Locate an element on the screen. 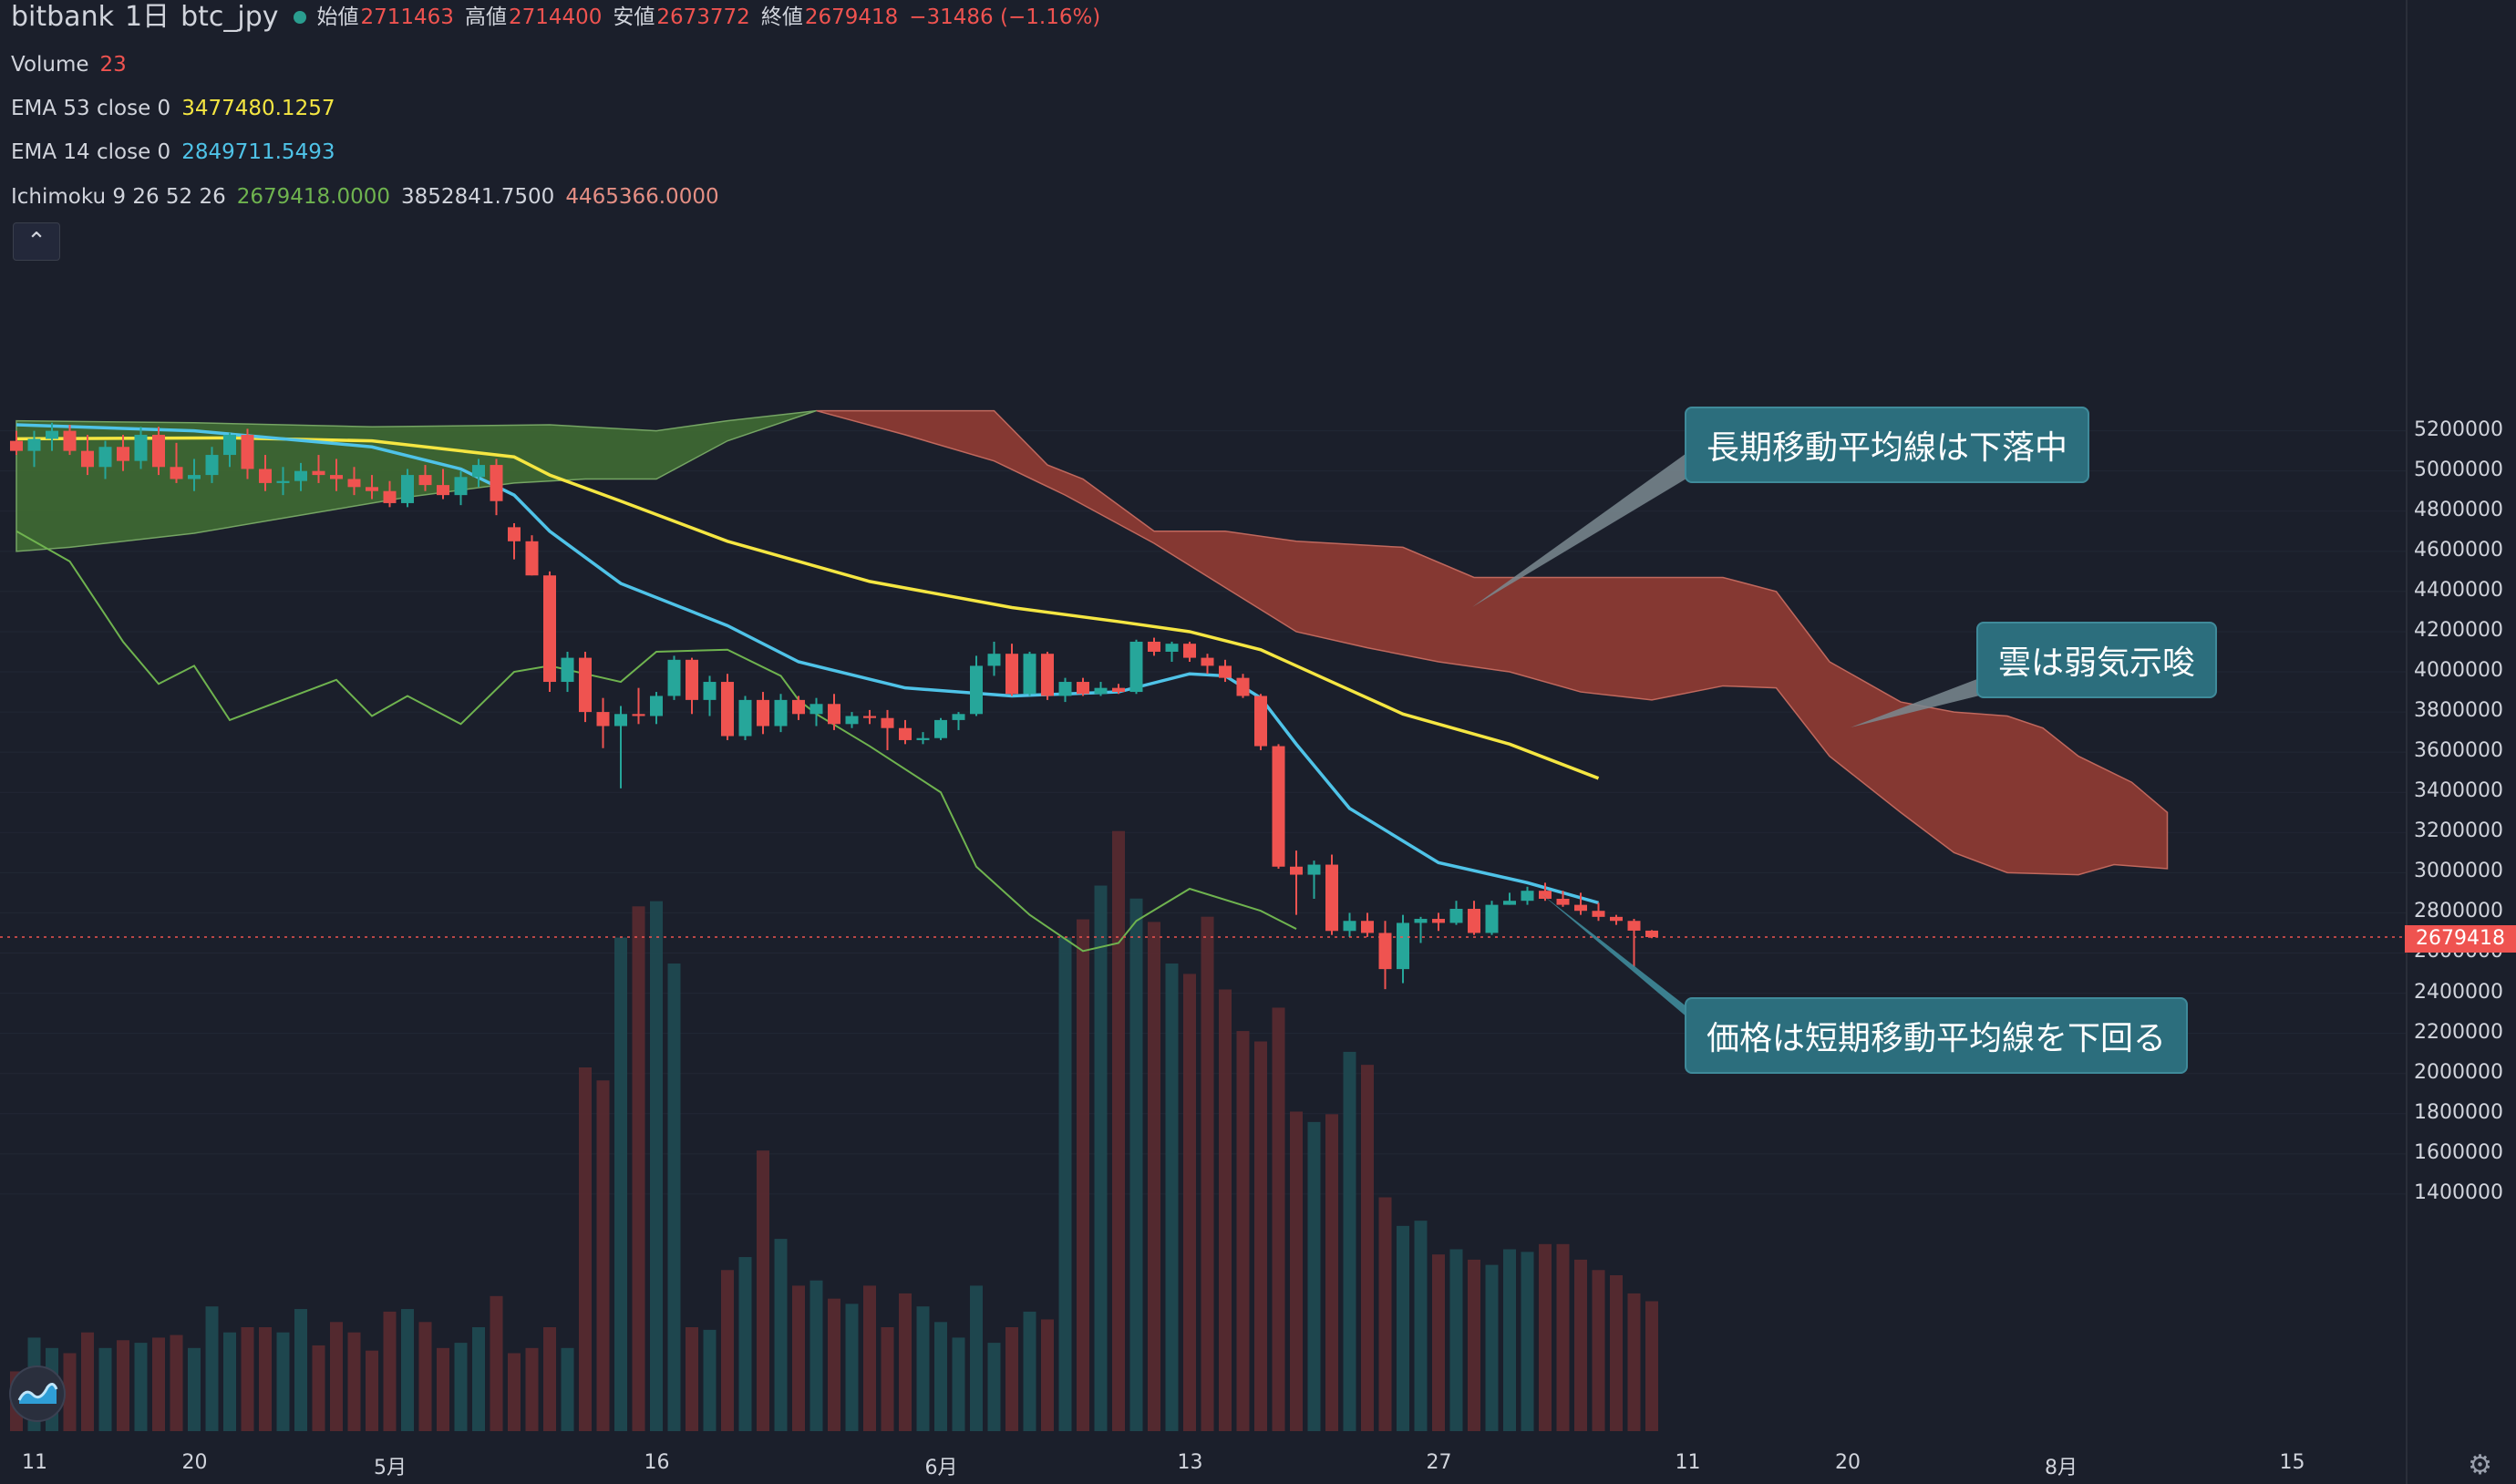 Image resolution: width=2516 pixels, height=1484 pixels. interval-label: 1日 is located at coordinates (147, 17).